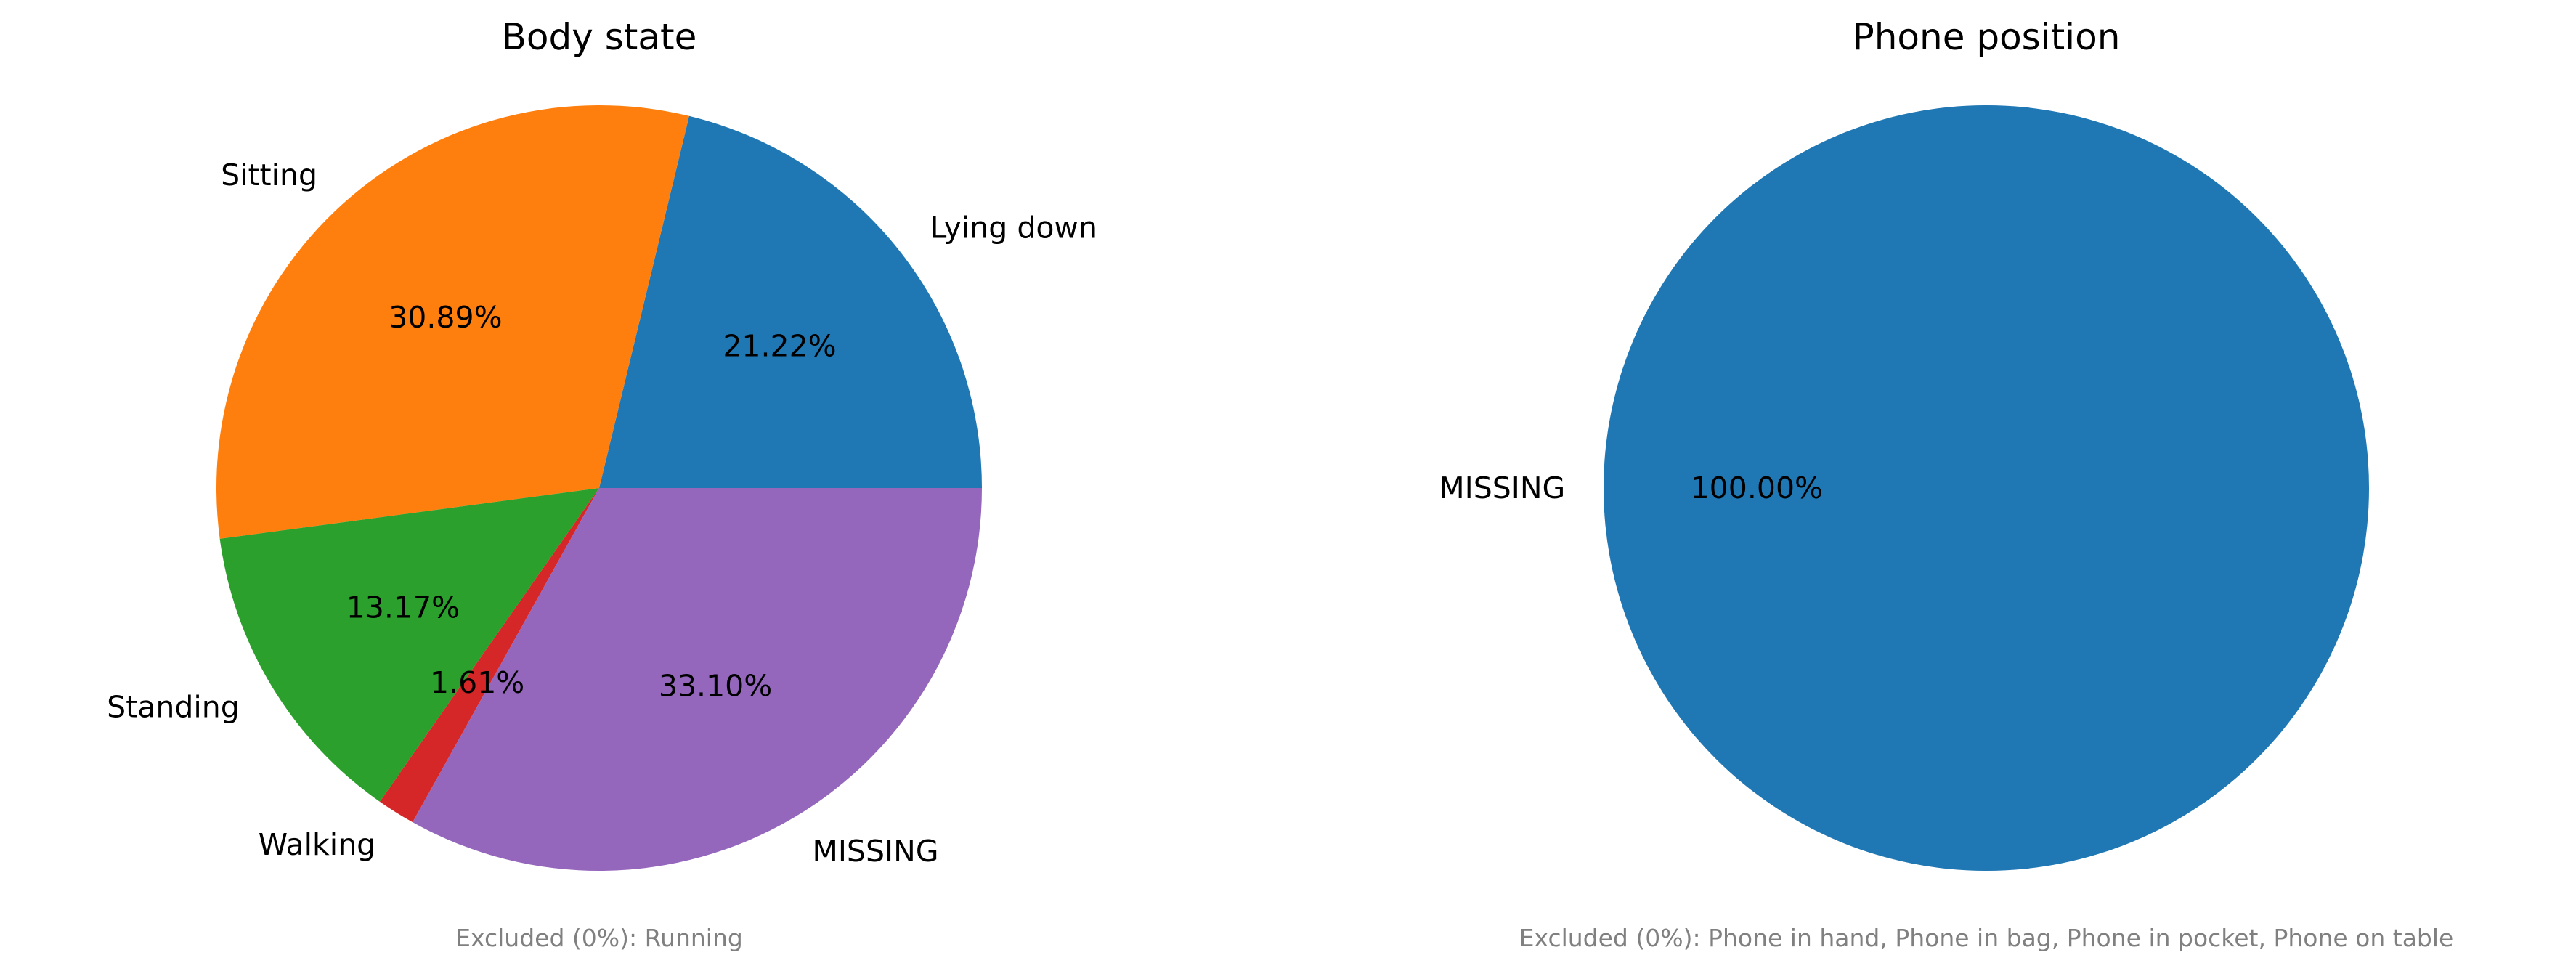 The width and height of the screenshot is (2576, 971). What do you see at coordinates (477, 682) in the screenshot?
I see `pct-label-walking: 1.61%` at bounding box center [477, 682].